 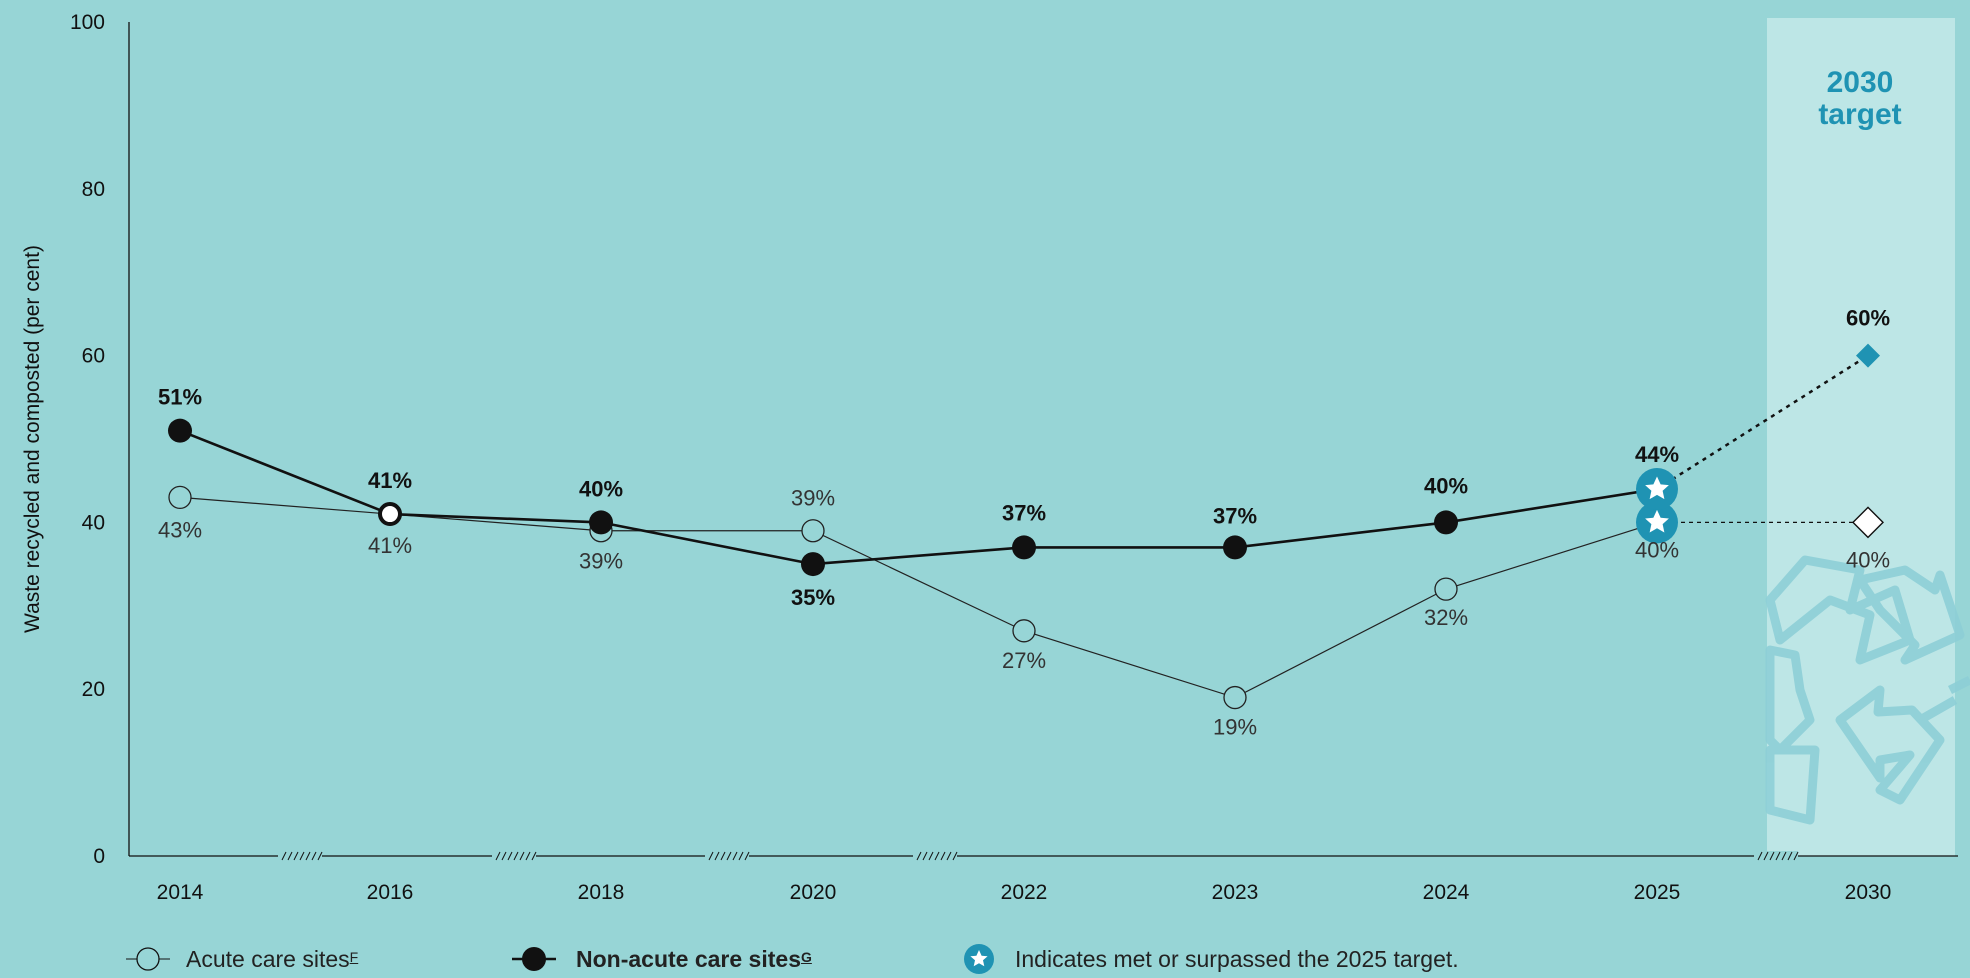 What do you see at coordinates (1868, 559) in the screenshot?
I see `acute-target-label: 40%` at bounding box center [1868, 559].